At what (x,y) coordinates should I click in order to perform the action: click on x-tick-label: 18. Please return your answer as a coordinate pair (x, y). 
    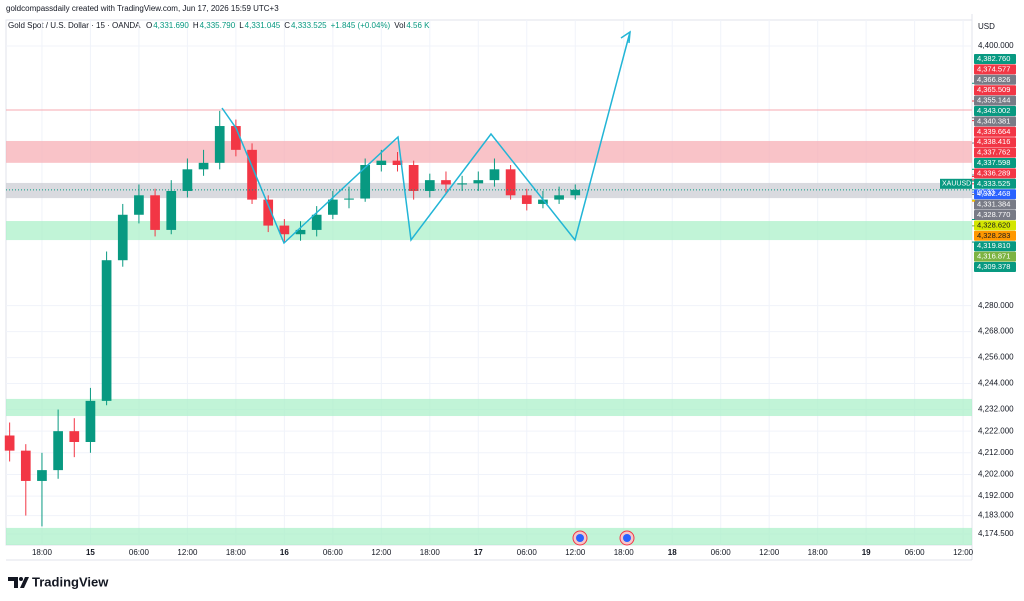
    Looking at the image, I should click on (672, 552).